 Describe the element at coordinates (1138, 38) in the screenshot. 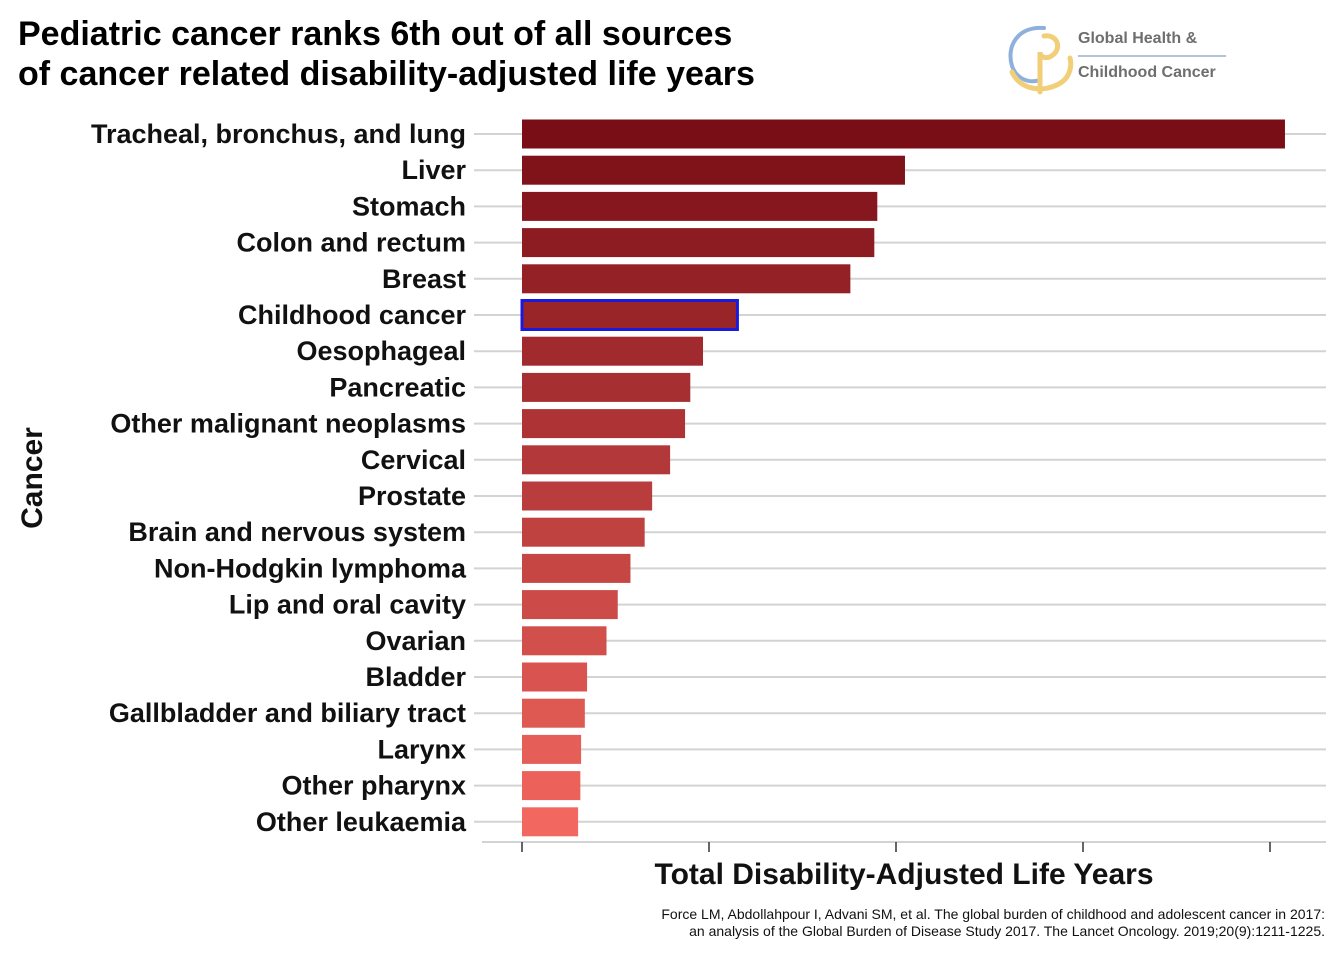

I see `logo-text-line-1: Global Health &` at that location.